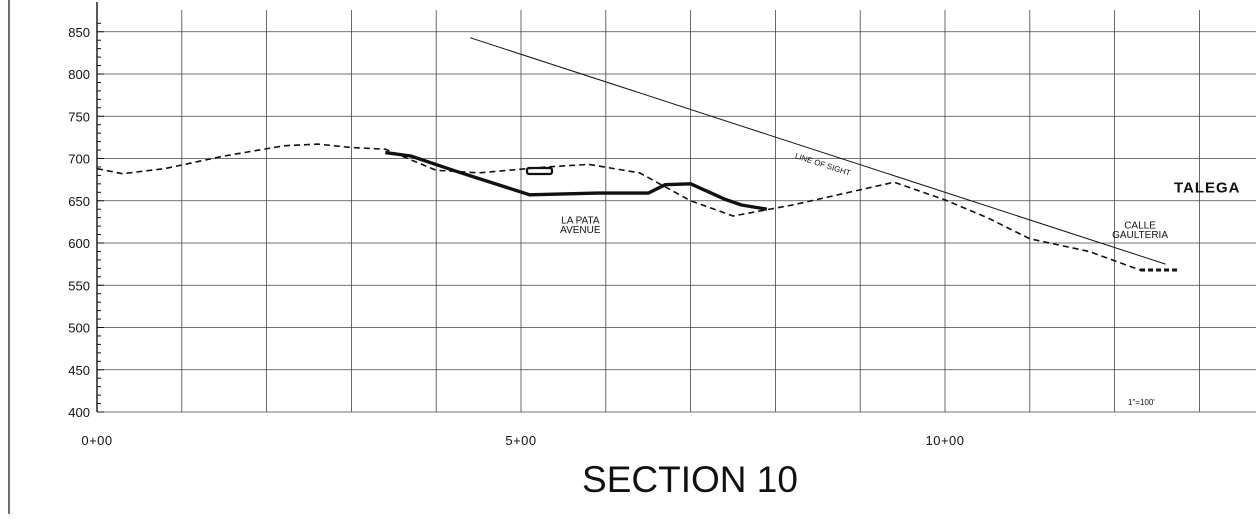 The height and width of the screenshot is (519, 1256). Describe the element at coordinates (944, 440) in the screenshot. I see `x-tick-label: 10+00` at that location.